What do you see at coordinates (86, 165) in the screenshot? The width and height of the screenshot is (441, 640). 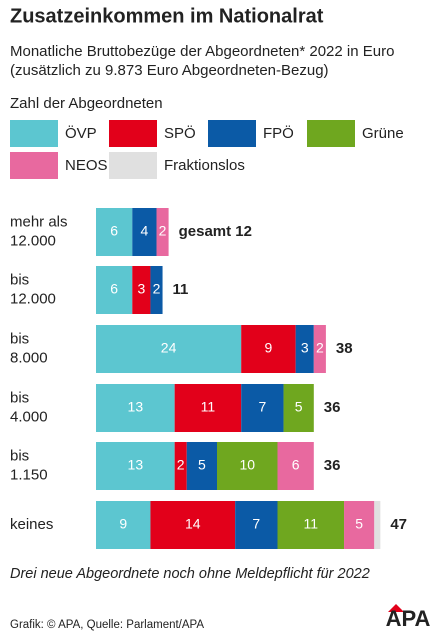 I see `legend-label: NEOS` at bounding box center [86, 165].